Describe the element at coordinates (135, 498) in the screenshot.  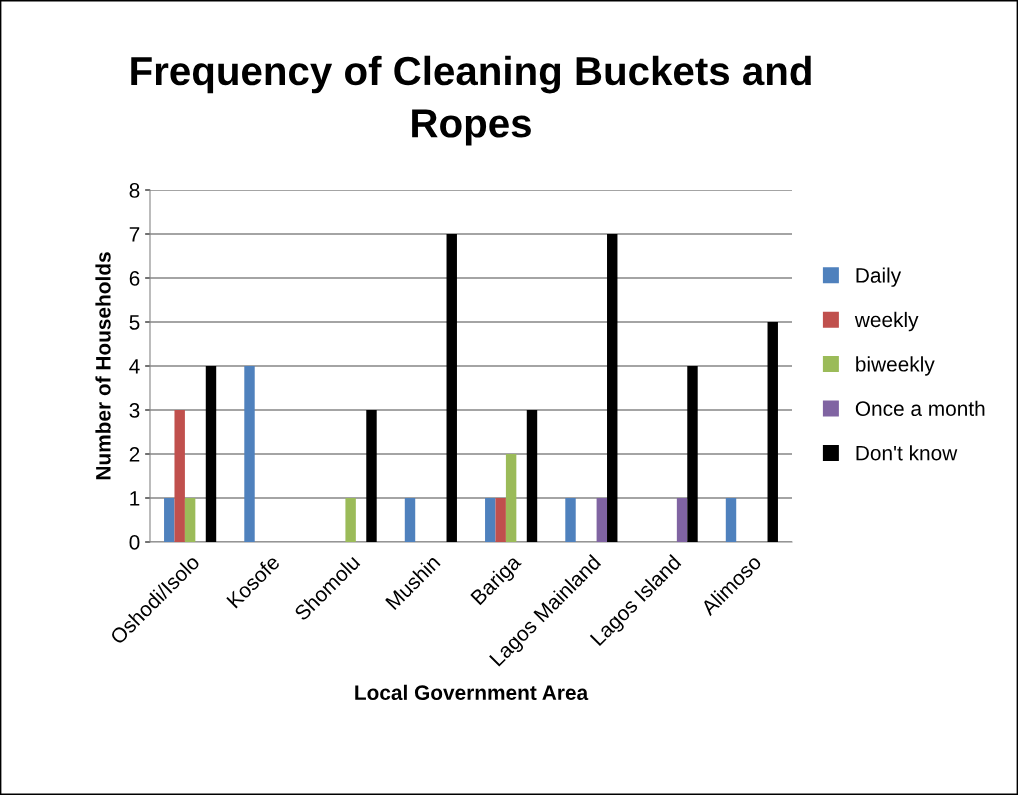
I see `y-tick-label: 1` at that location.